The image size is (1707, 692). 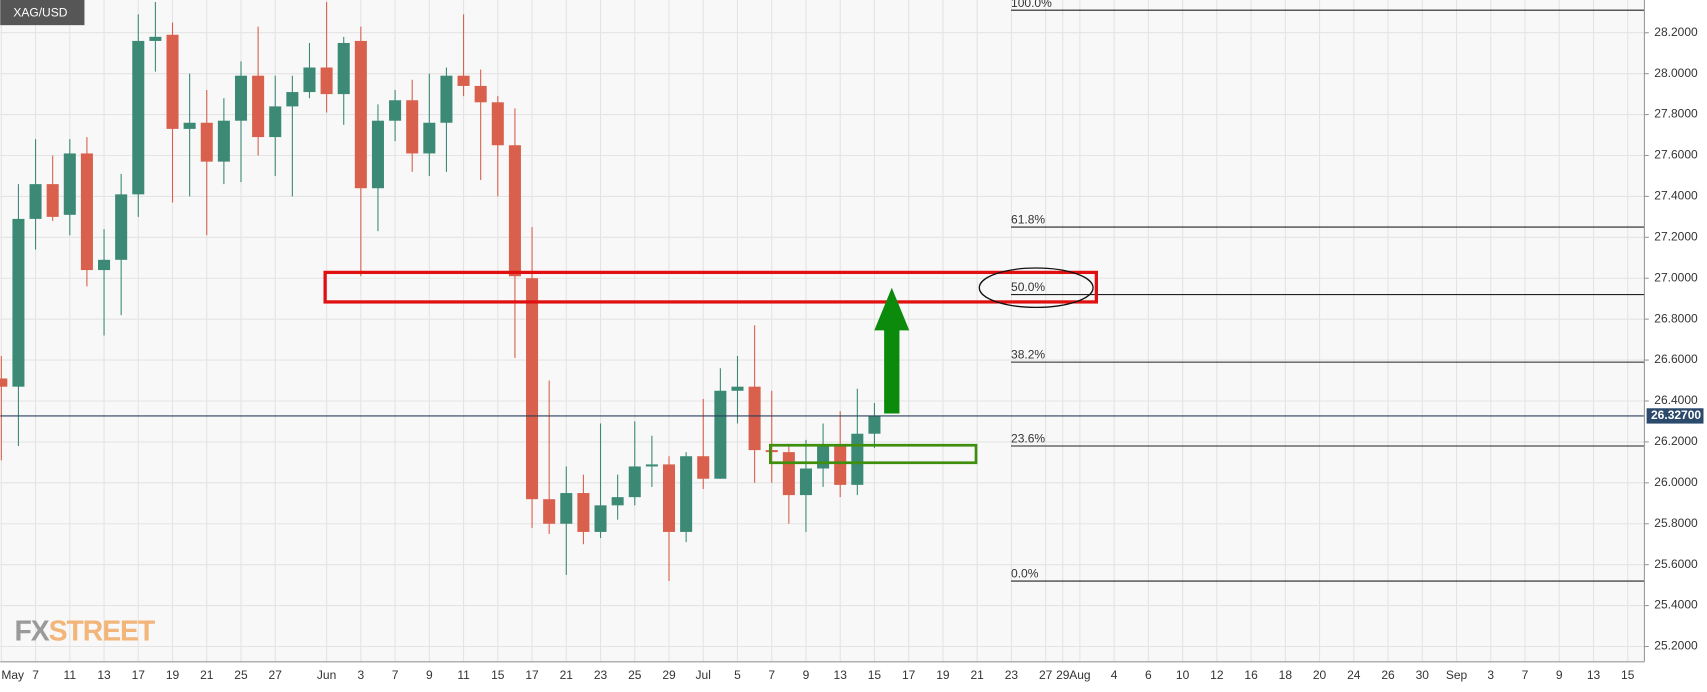 What do you see at coordinates (1031, 5) in the screenshot?
I see `fib-label: 100.0%` at bounding box center [1031, 5].